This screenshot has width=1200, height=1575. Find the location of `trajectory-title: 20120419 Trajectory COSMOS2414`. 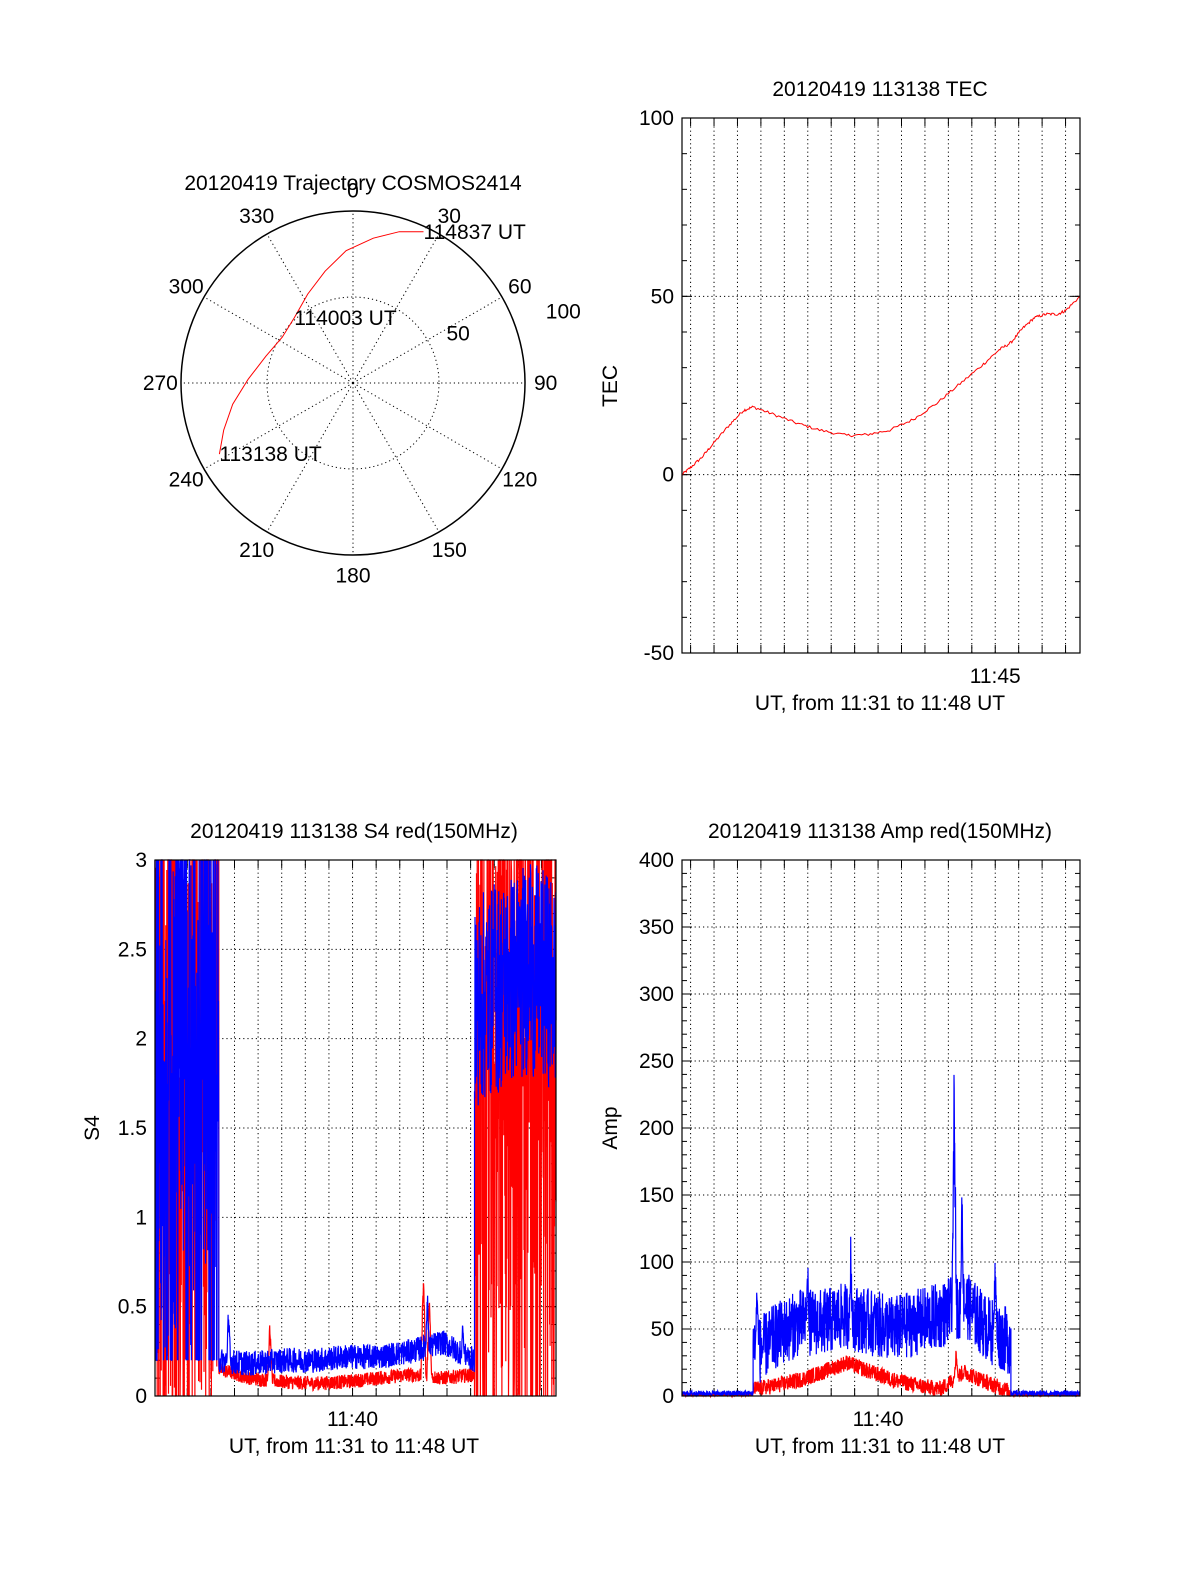

trajectory-title: 20120419 Trajectory COSMOS2414 is located at coordinates (353, 183).